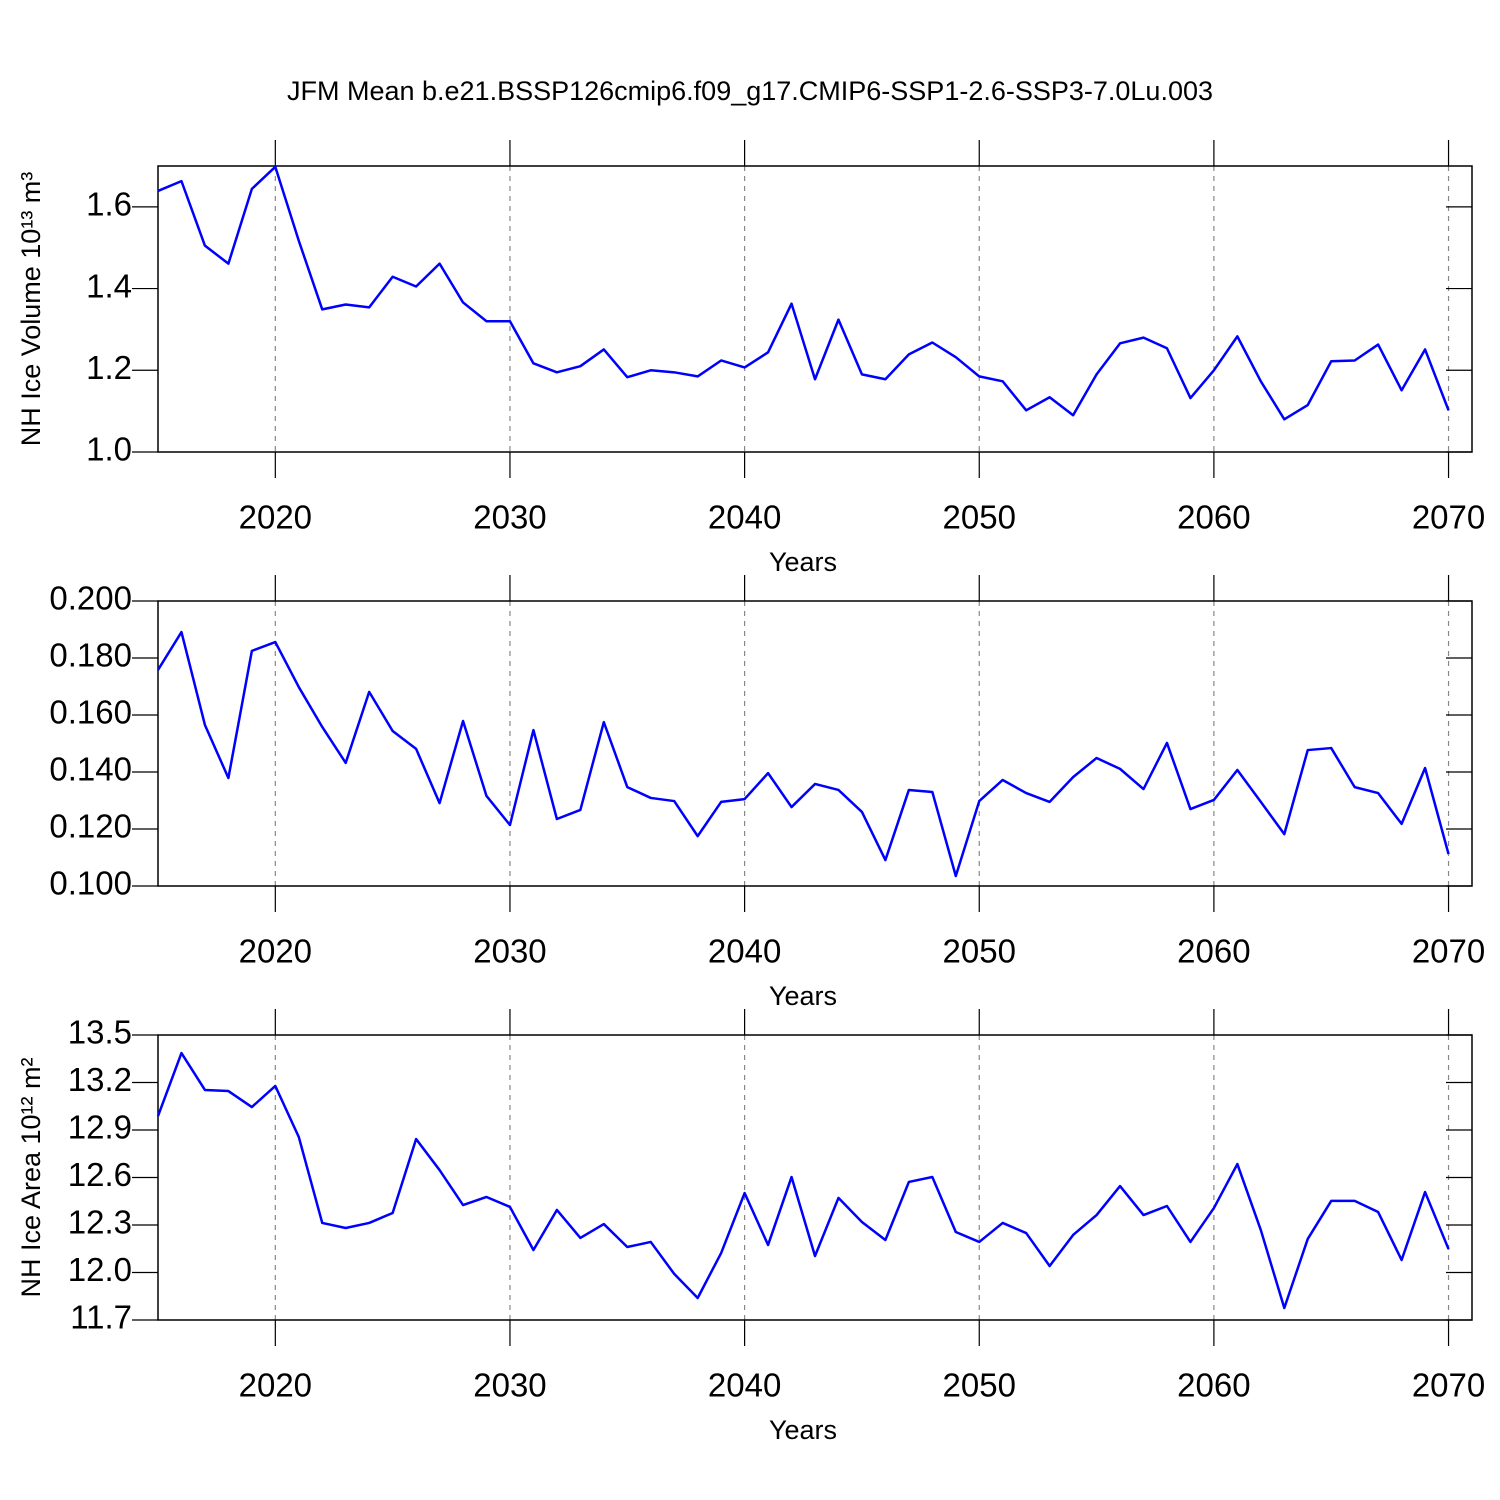 The image size is (1500, 1500). Describe the element at coordinates (90, 883) in the screenshot. I see `y-tick-label: 0.100` at that location.